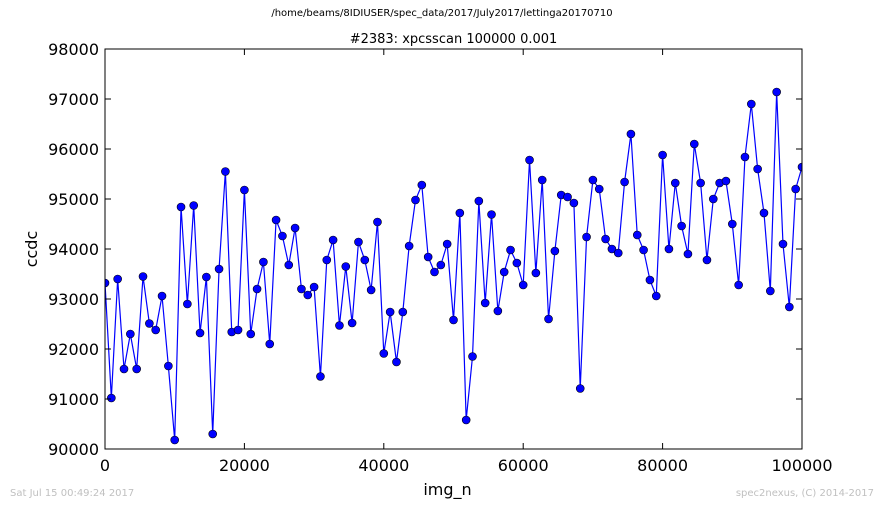 This screenshot has height=509, width=884. Describe the element at coordinates (523, 465) in the screenshot. I see `x-tick-label: 60000` at that location.